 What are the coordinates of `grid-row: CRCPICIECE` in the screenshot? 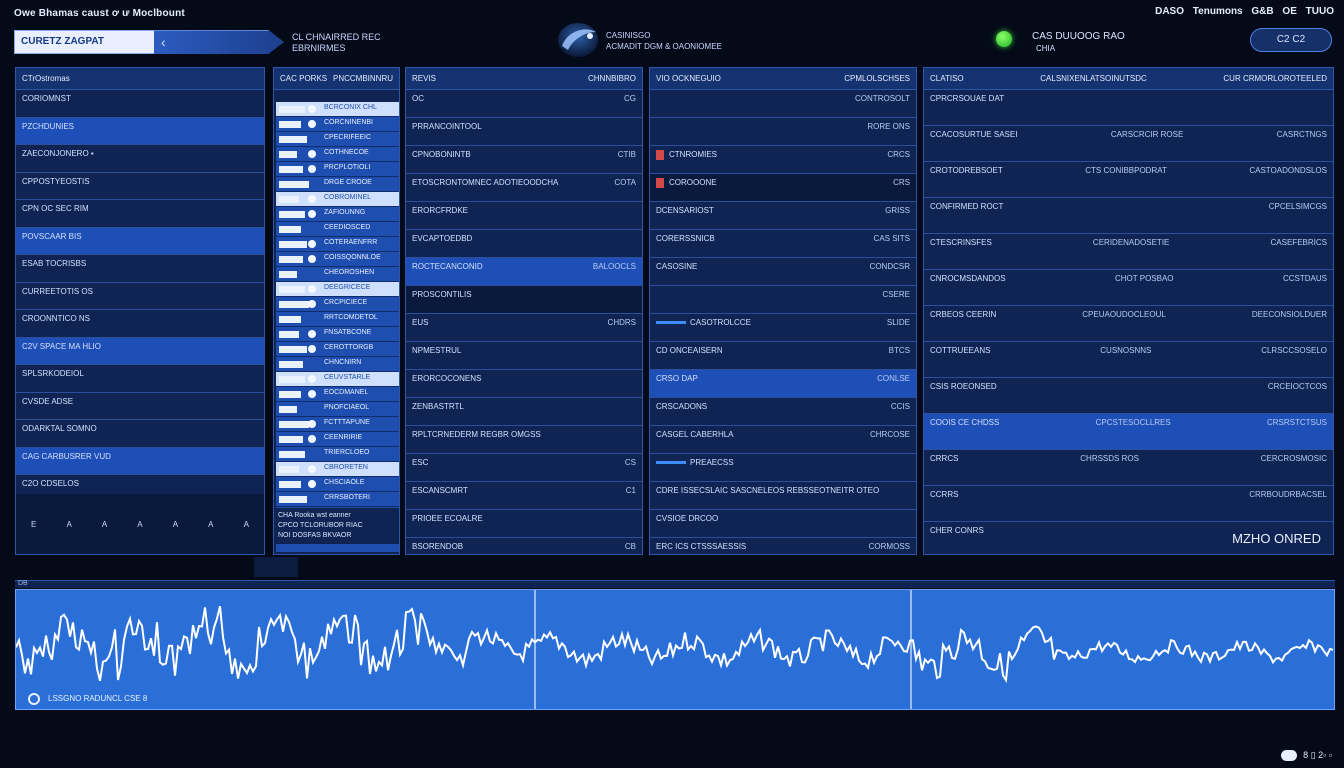 It's located at (337, 304).